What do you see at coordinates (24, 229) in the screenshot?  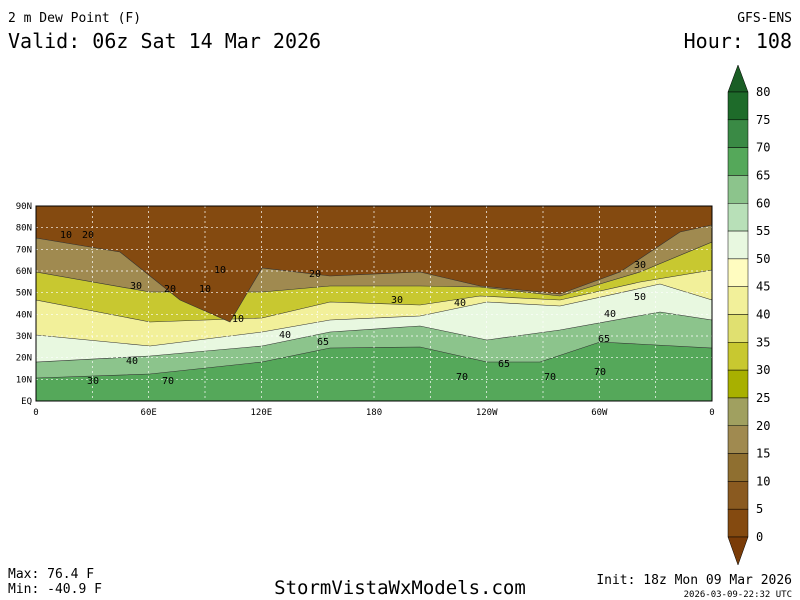 I see `lat-label: 80N` at bounding box center [24, 229].